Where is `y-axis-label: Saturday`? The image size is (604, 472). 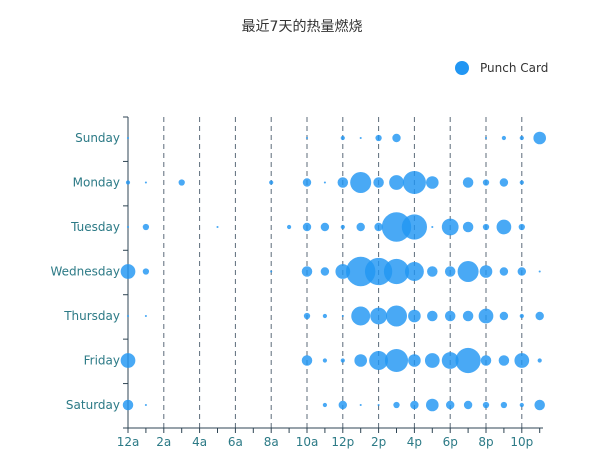
y-axis-label: Saturday is located at coordinates (93, 405).